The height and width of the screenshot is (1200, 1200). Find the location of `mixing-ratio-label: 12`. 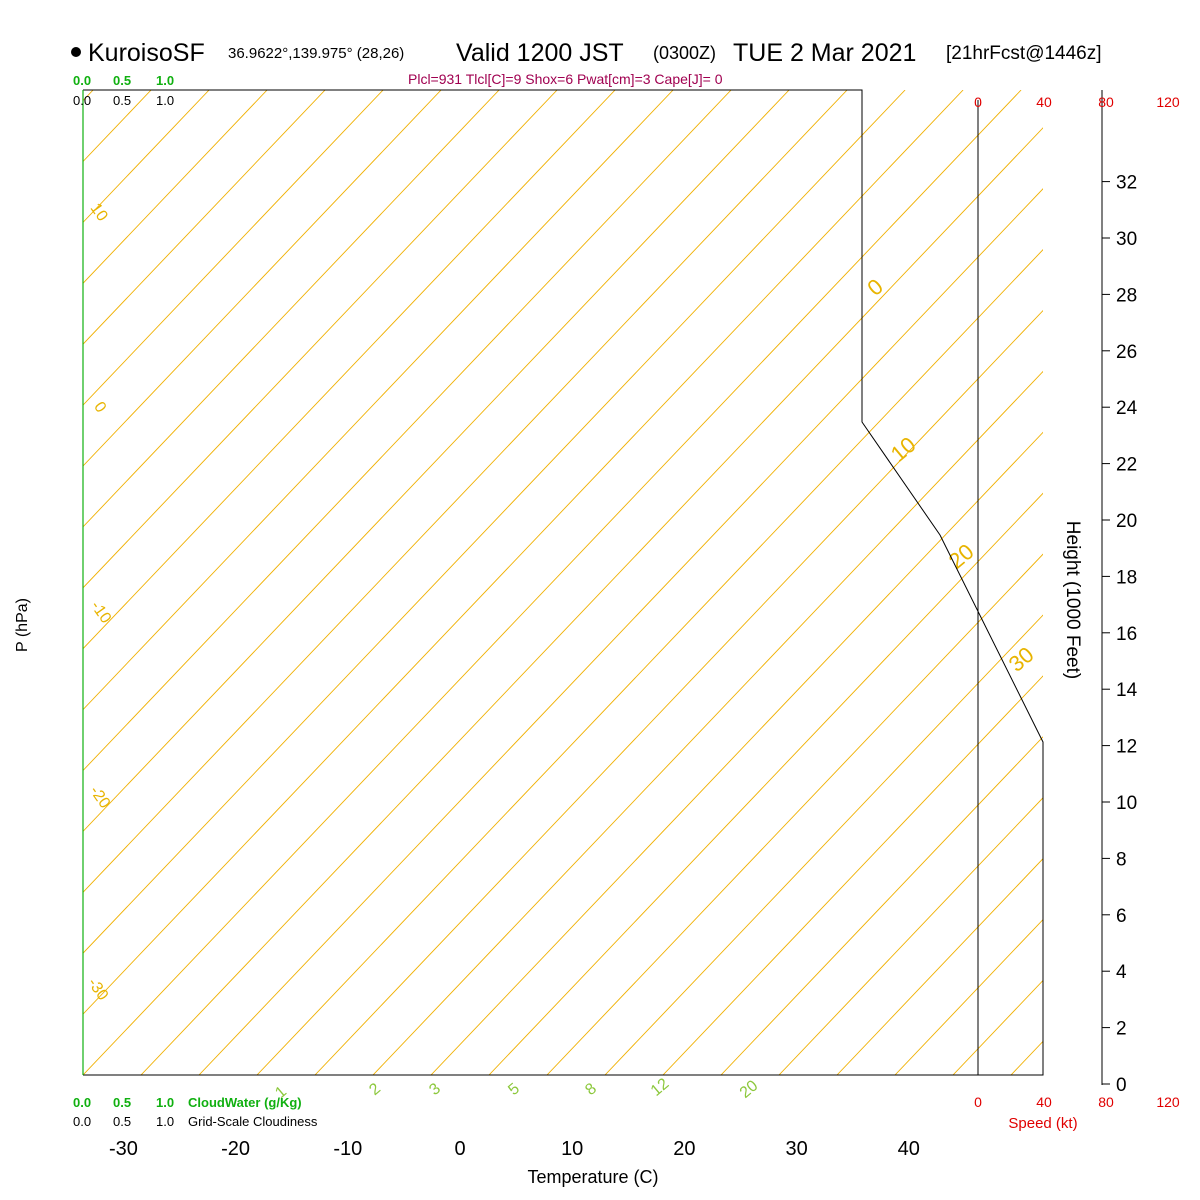

mixing-ratio-label: 12 is located at coordinates (660, 1087).